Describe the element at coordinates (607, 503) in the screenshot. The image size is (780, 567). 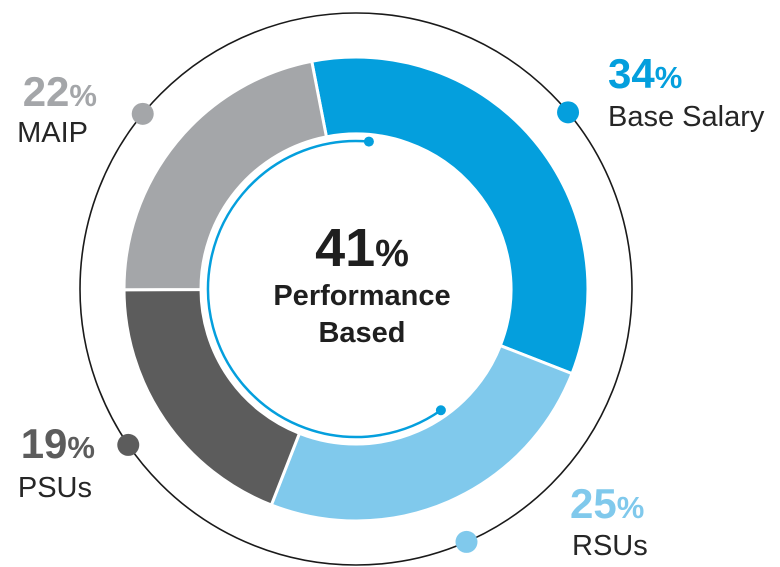
I see `percent-label-rsus: 25%` at that location.